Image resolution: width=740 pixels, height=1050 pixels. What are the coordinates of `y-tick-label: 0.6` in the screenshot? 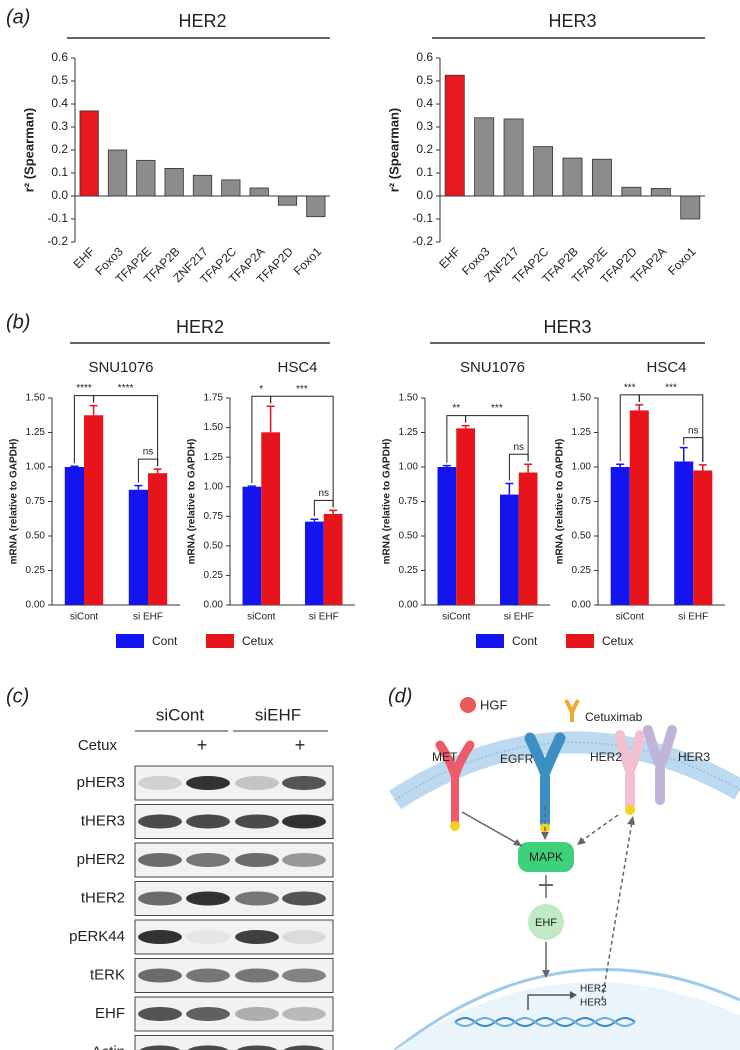 It's located at (424, 57).